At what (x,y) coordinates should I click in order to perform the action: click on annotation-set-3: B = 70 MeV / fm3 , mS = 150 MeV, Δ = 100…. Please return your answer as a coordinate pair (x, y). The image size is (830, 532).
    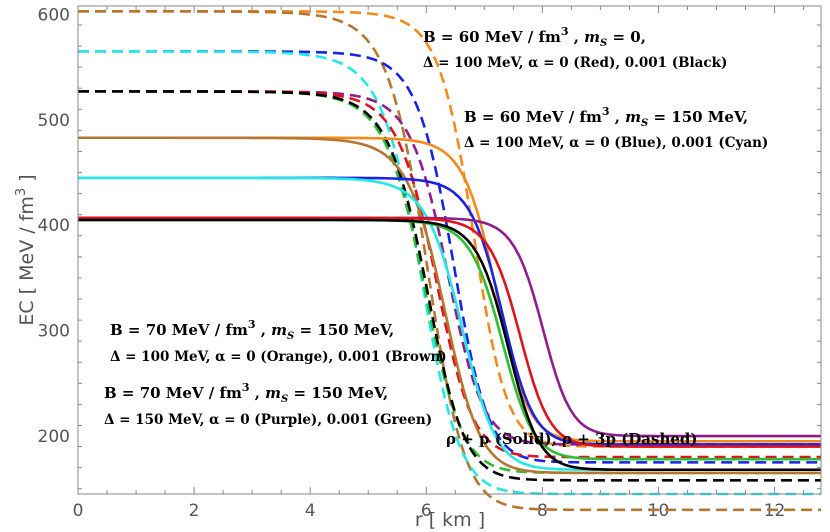
    Looking at the image, I should click on (278, 341).